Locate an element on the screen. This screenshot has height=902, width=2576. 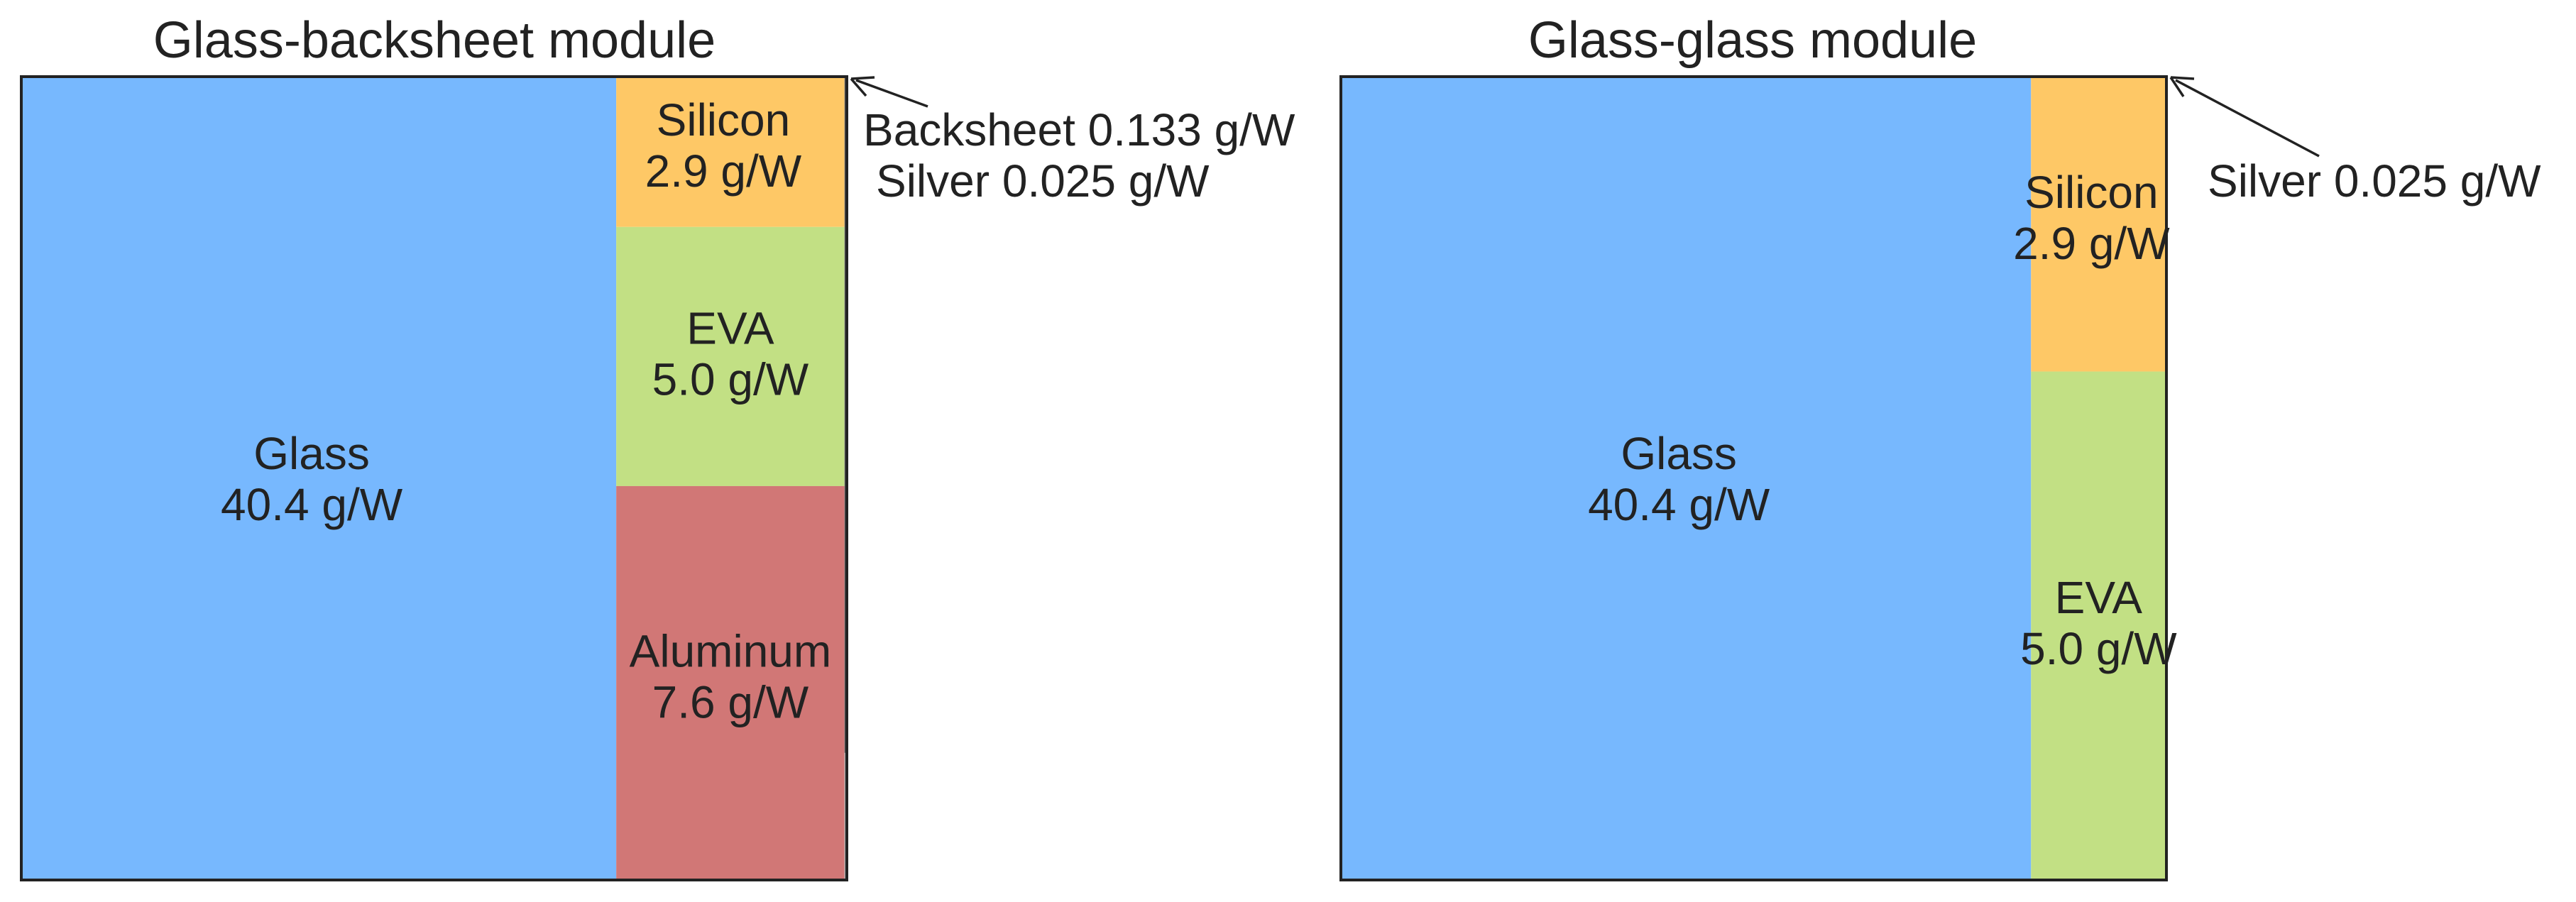
chart-title: Glass-glass module is located at coordinates (1752, 40).